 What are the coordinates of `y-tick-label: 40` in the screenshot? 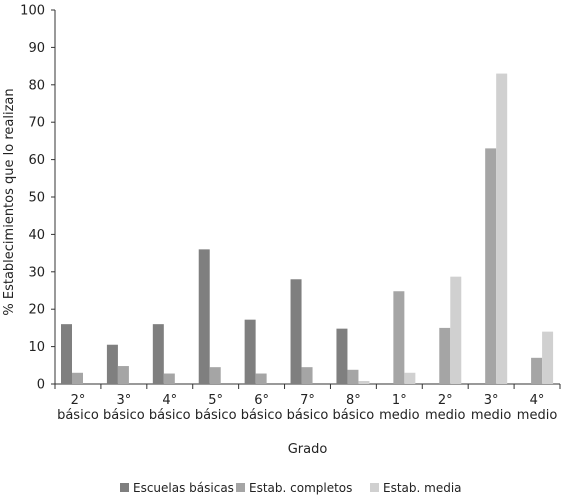 It's located at (36, 235).